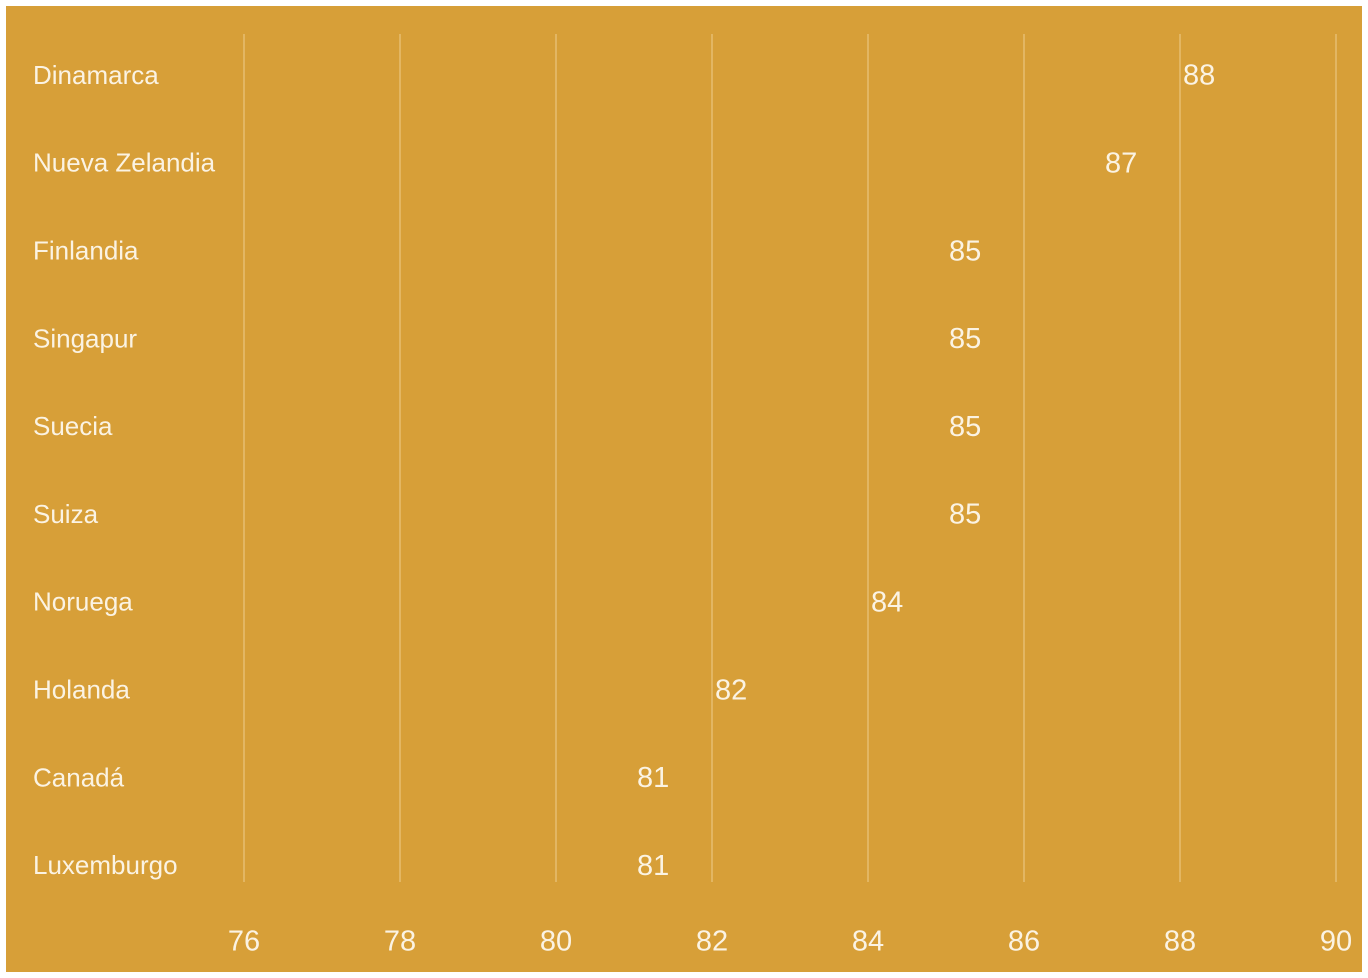  What do you see at coordinates (73, 426) in the screenshot?
I see `category-label: Suecia` at bounding box center [73, 426].